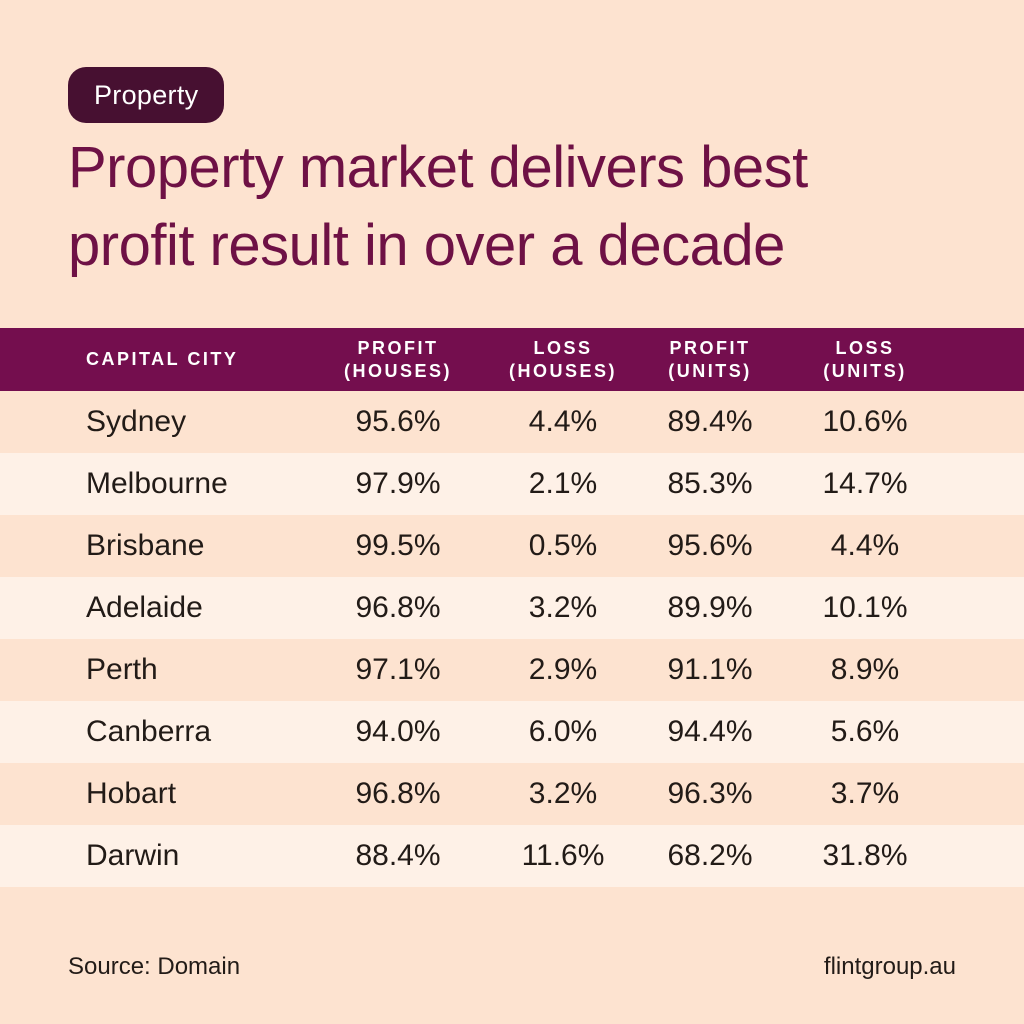 Image resolution: width=1024 pixels, height=1024 pixels. What do you see at coordinates (157, 483) in the screenshot?
I see `city-cell: Melbourne` at bounding box center [157, 483].